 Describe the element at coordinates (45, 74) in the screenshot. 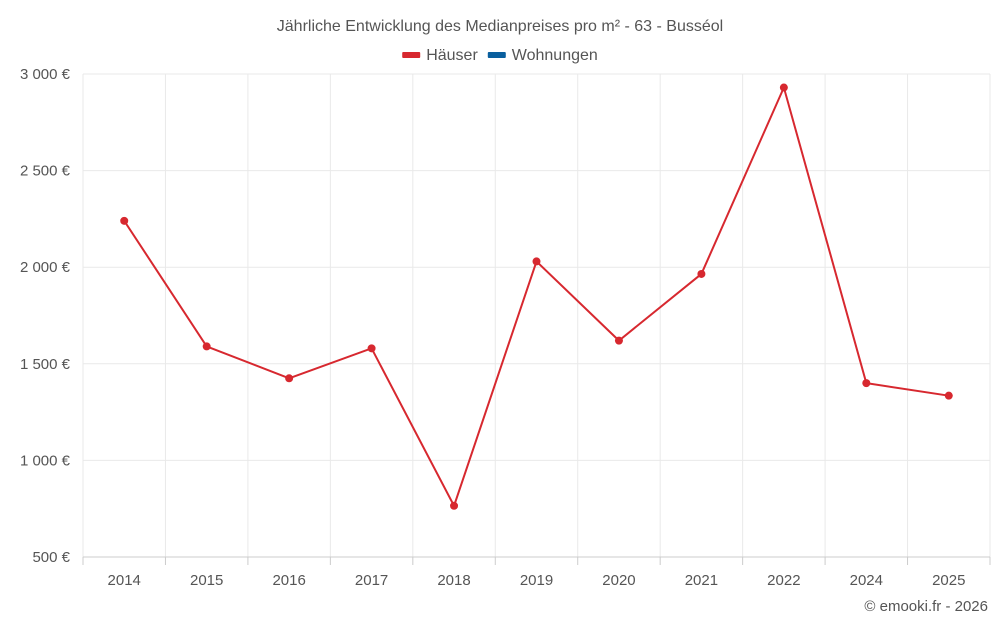

I see `y-tick-label: 3 000 €` at that location.